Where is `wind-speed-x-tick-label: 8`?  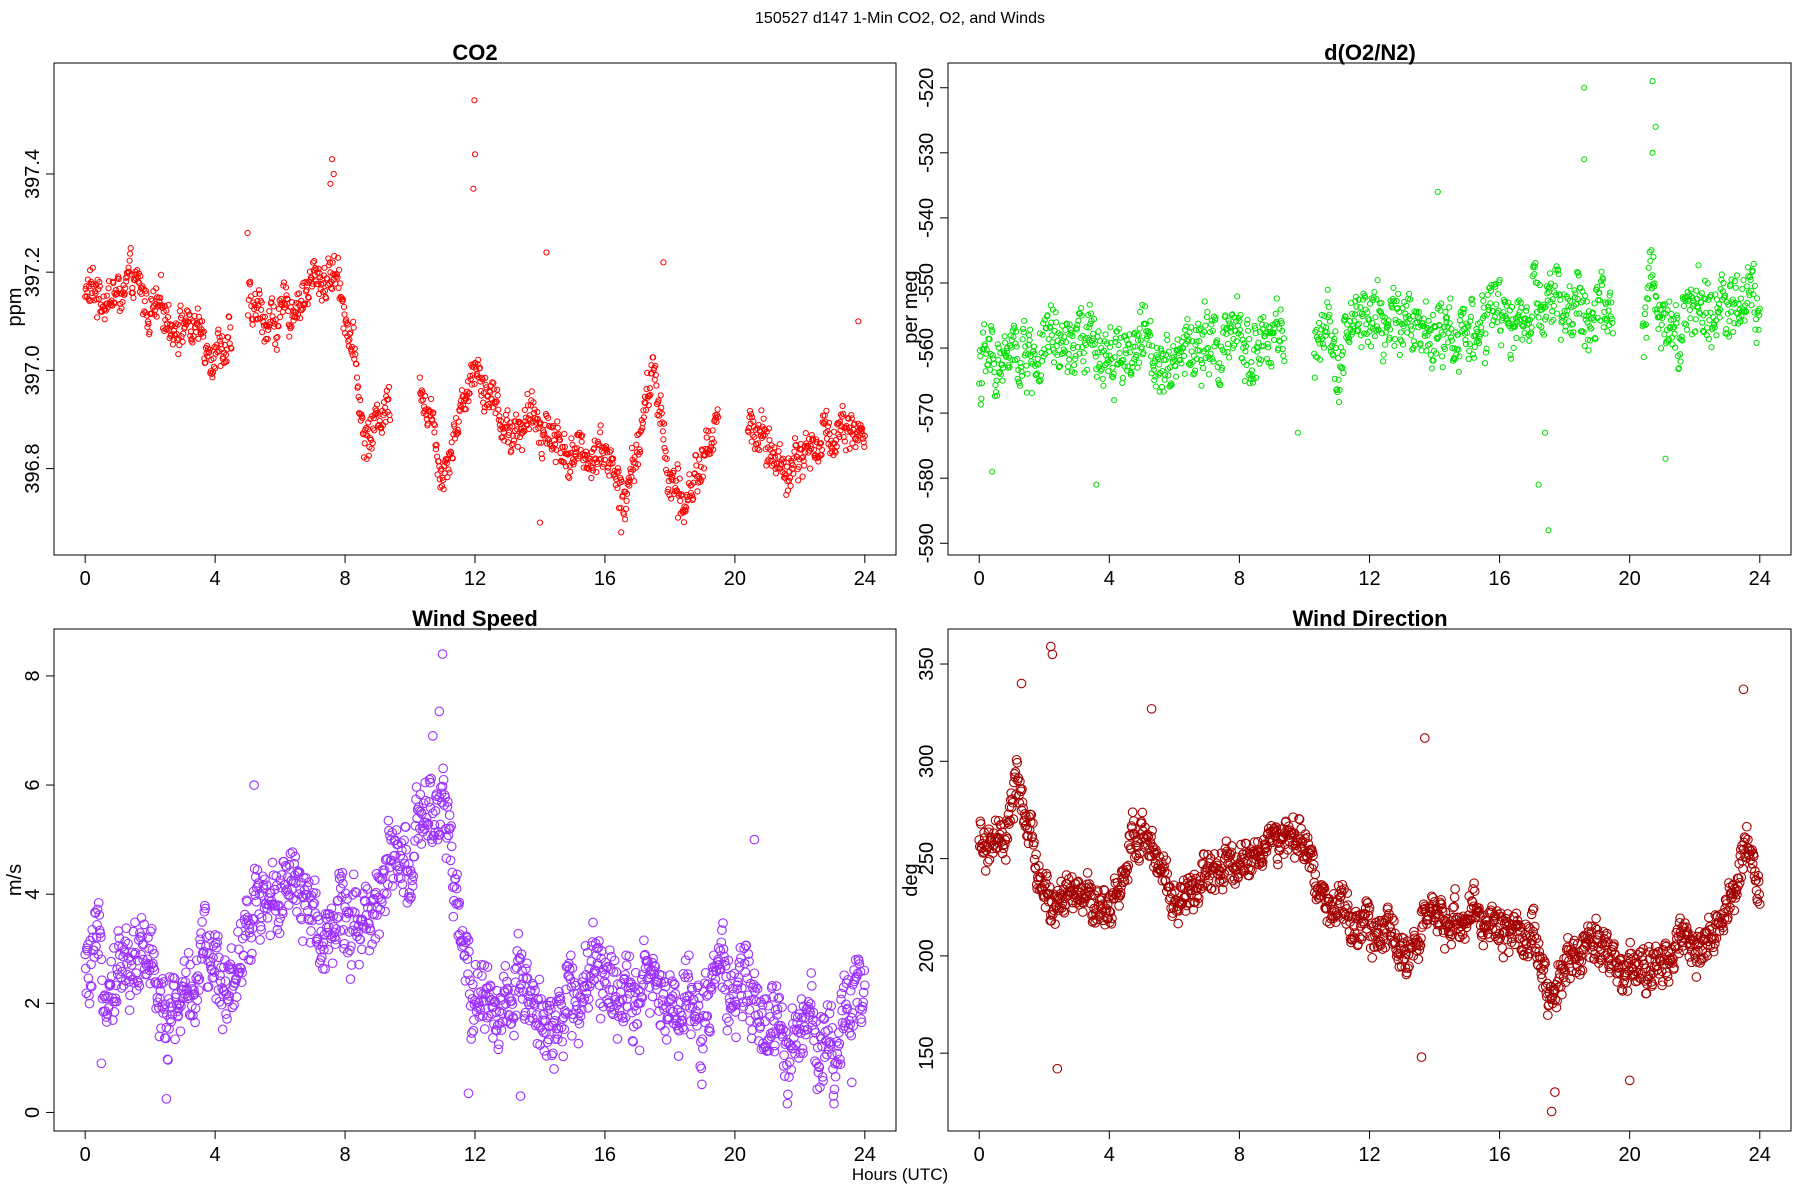
wind-speed-x-tick-label: 8 is located at coordinates (344, 1155).